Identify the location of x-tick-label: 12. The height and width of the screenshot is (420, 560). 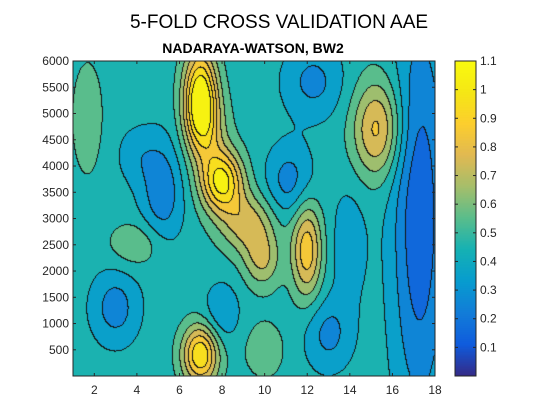
(308, 390).